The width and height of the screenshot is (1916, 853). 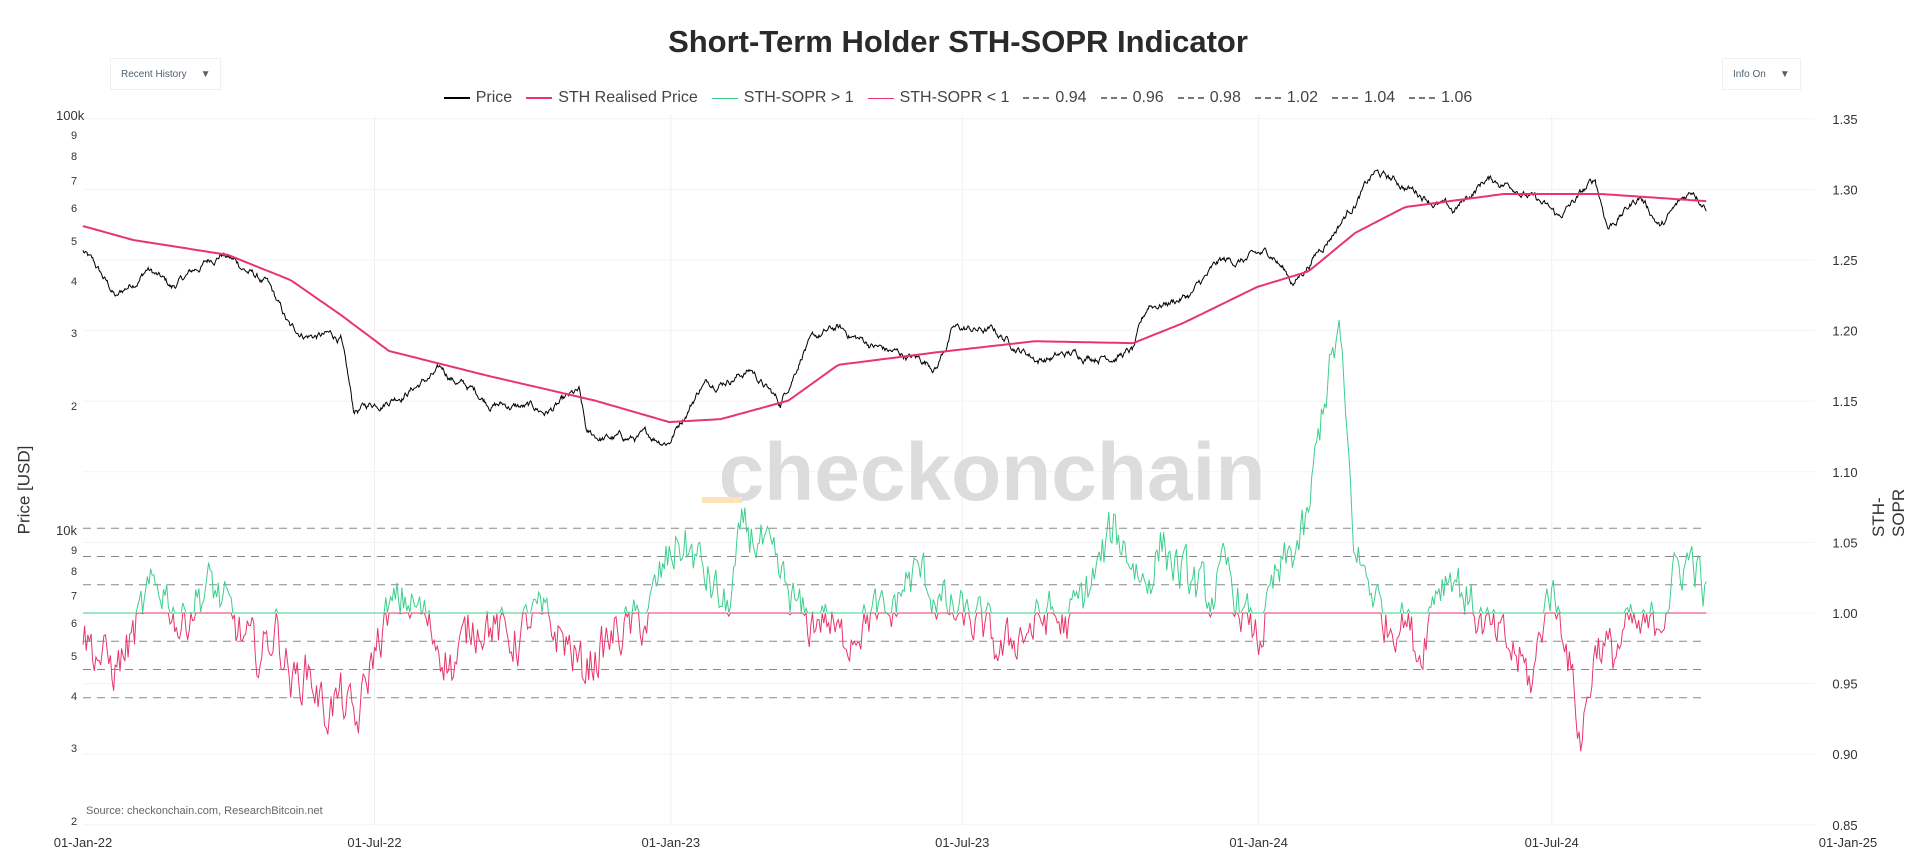 I want to click on legend-label: 1.06, so click(x=1457, y=97).